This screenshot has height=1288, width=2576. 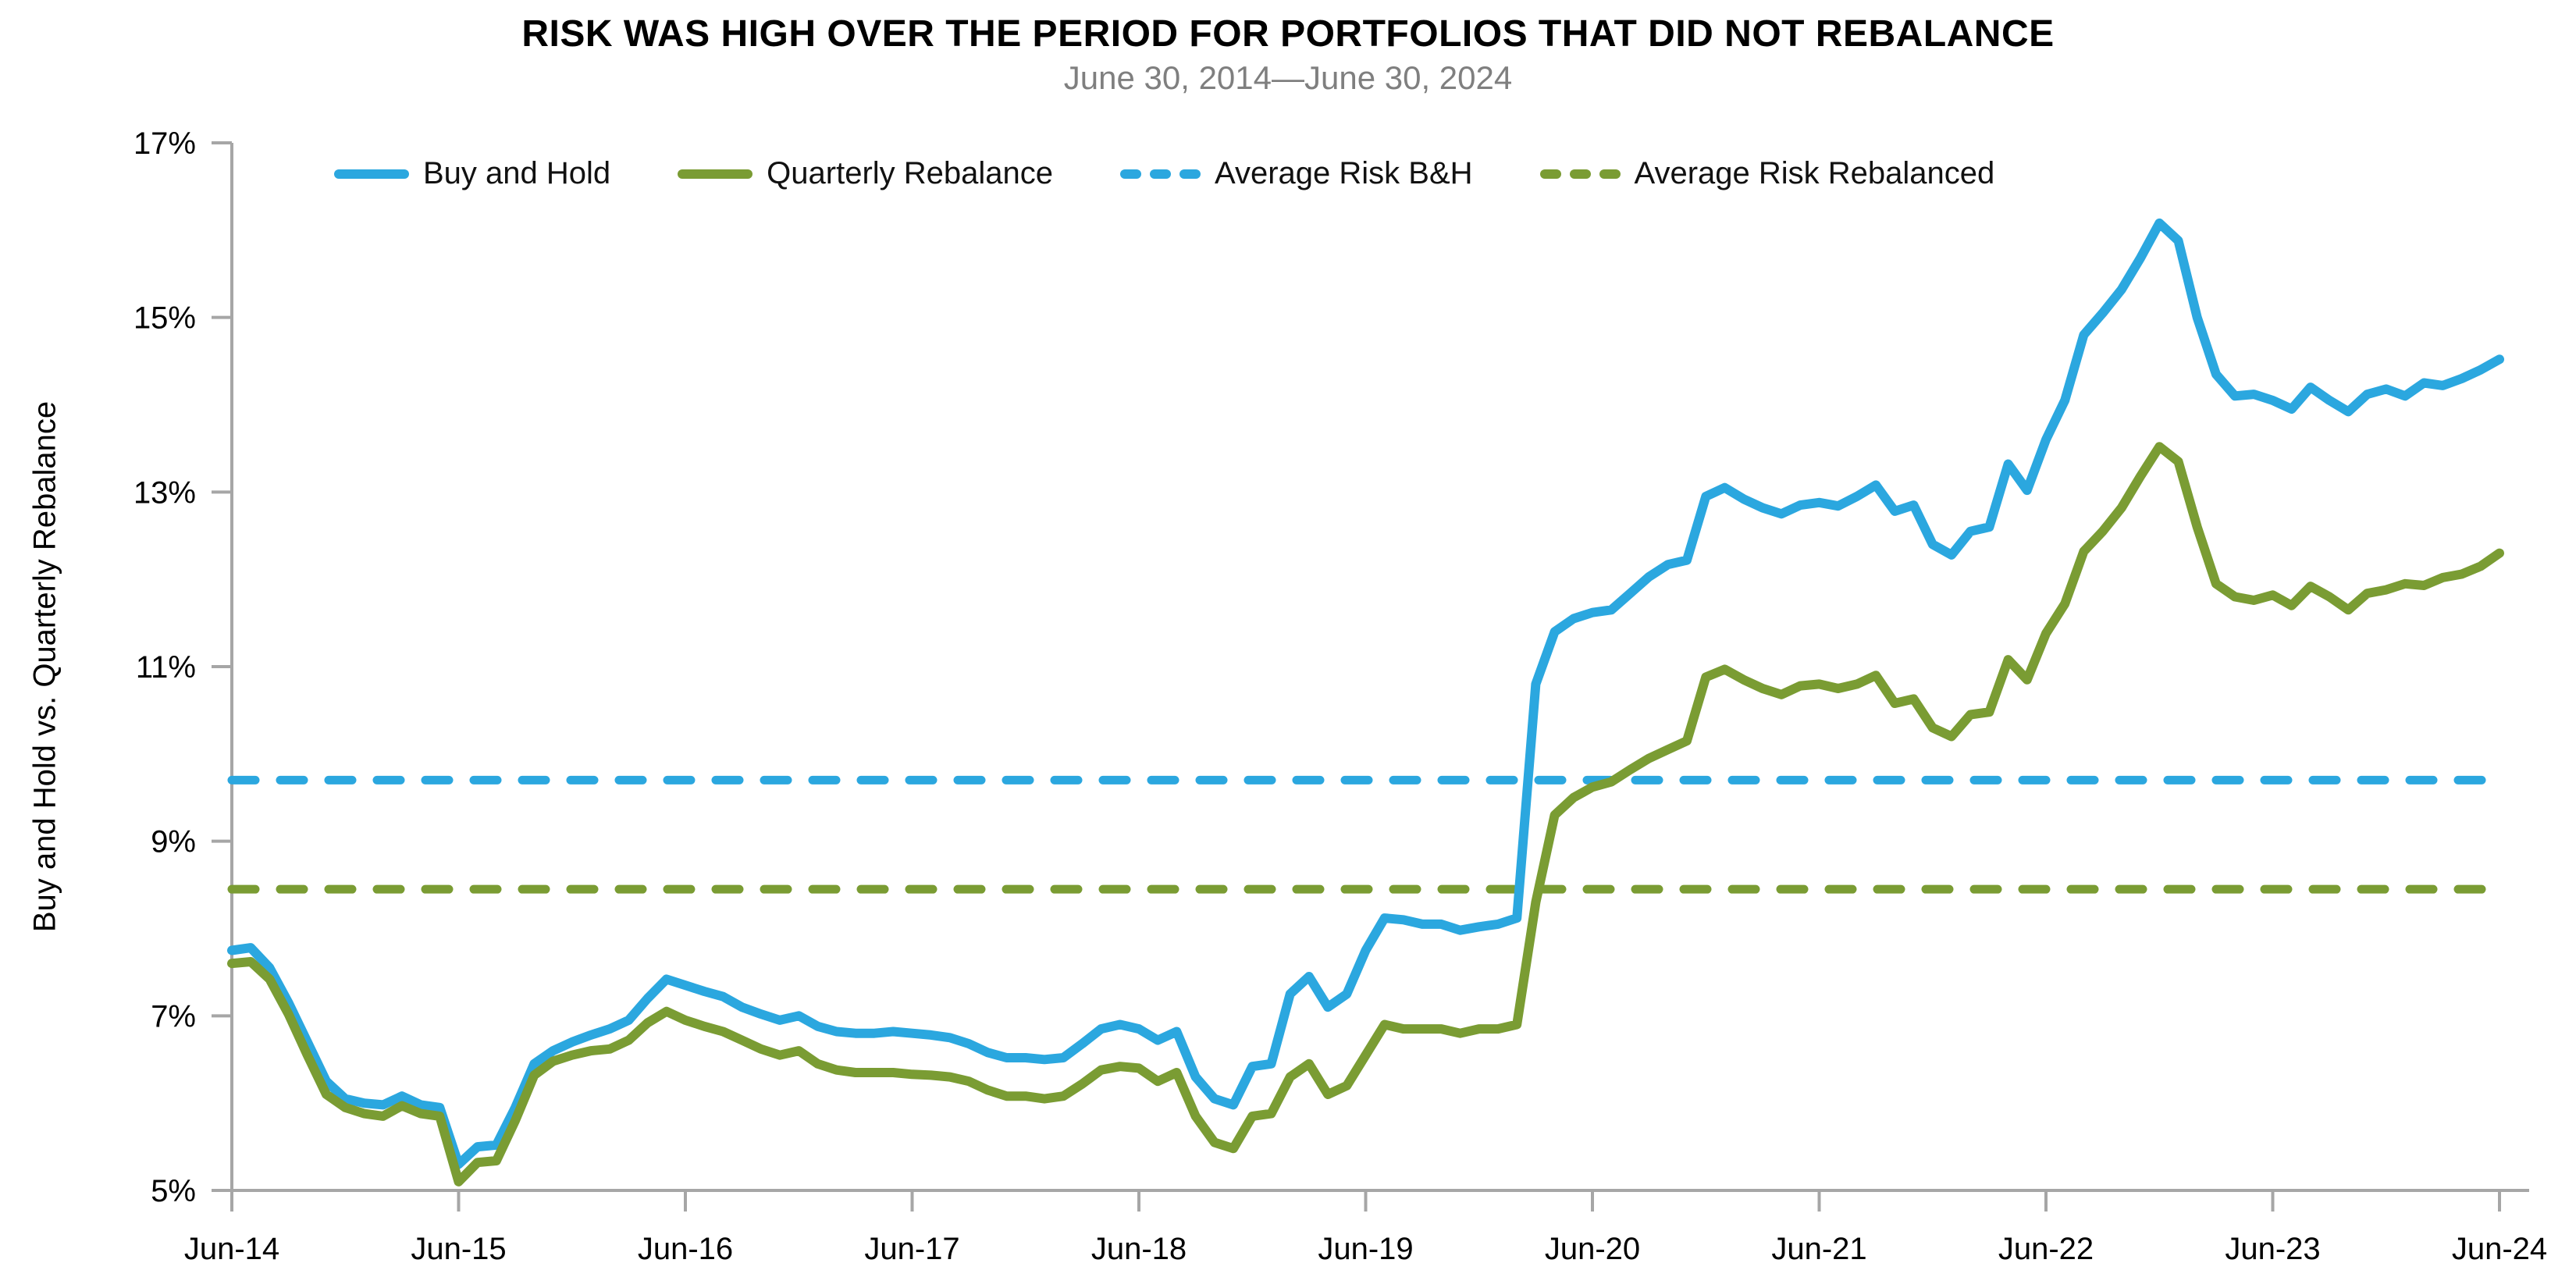 I want to click on legend-label: Quarterly Rebalance, so click(x=910, y=173).